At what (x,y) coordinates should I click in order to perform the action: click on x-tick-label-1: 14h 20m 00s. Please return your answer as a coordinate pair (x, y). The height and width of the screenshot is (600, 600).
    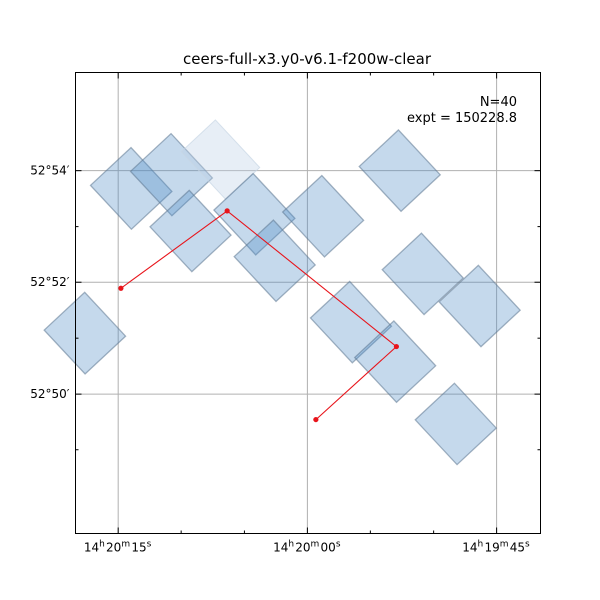
    Looking at the image, I should click on (307, 547).